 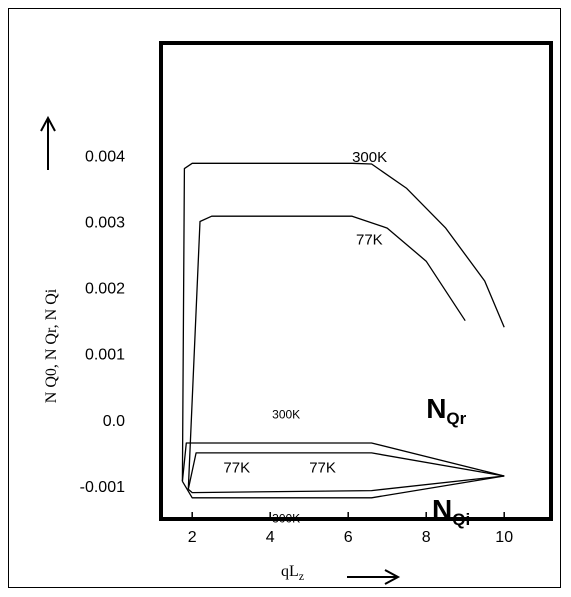 What do you see at coordinates (504, 537) in the screenshot?
I see `x-tick-label: 10` at bounding box center [504, 537].